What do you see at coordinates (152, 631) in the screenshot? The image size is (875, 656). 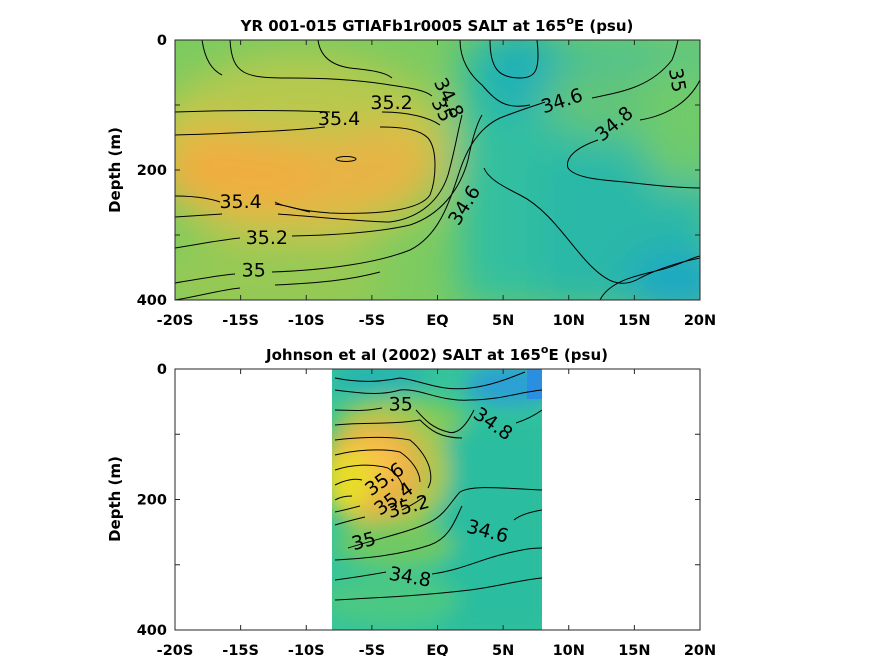 I see `bottom-y-tick-label: 400` at bounding box center [152, 631].